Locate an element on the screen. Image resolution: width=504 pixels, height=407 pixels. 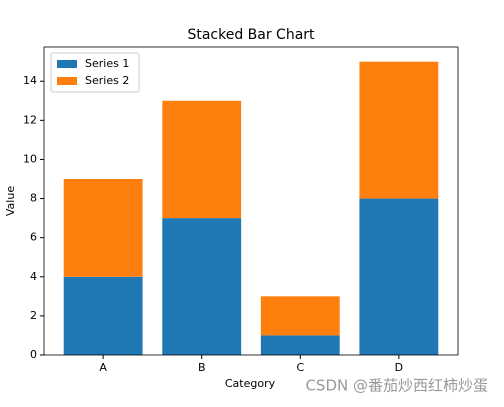
y-tick-label: 12 is located at coordinates (30, 119).